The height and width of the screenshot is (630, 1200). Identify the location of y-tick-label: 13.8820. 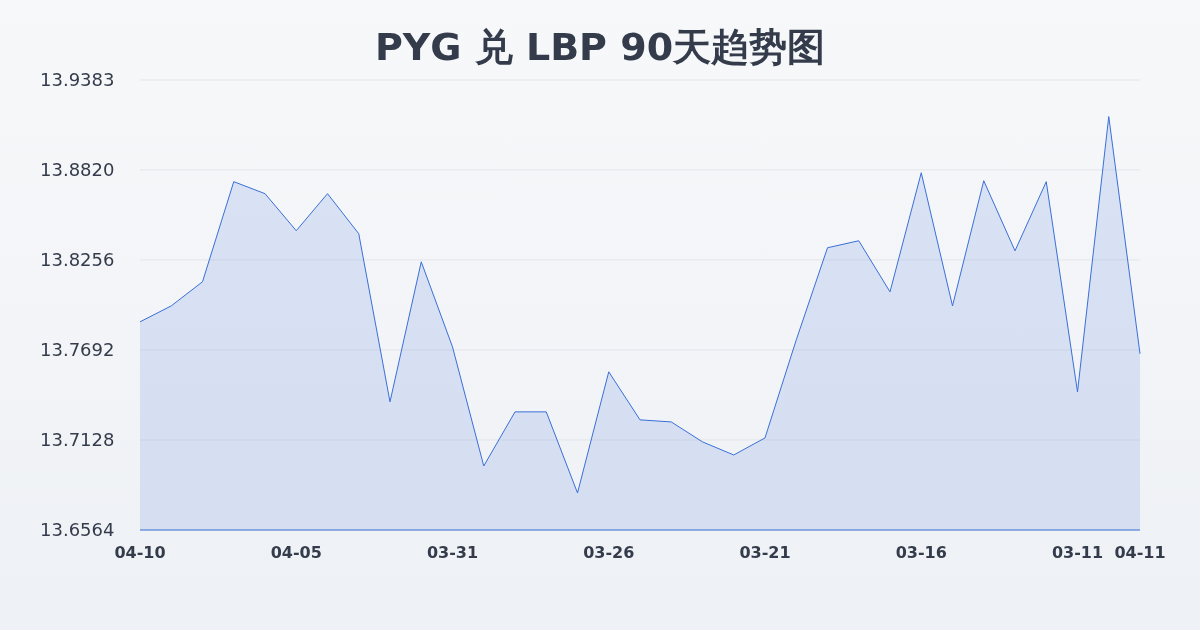
(77, 169).